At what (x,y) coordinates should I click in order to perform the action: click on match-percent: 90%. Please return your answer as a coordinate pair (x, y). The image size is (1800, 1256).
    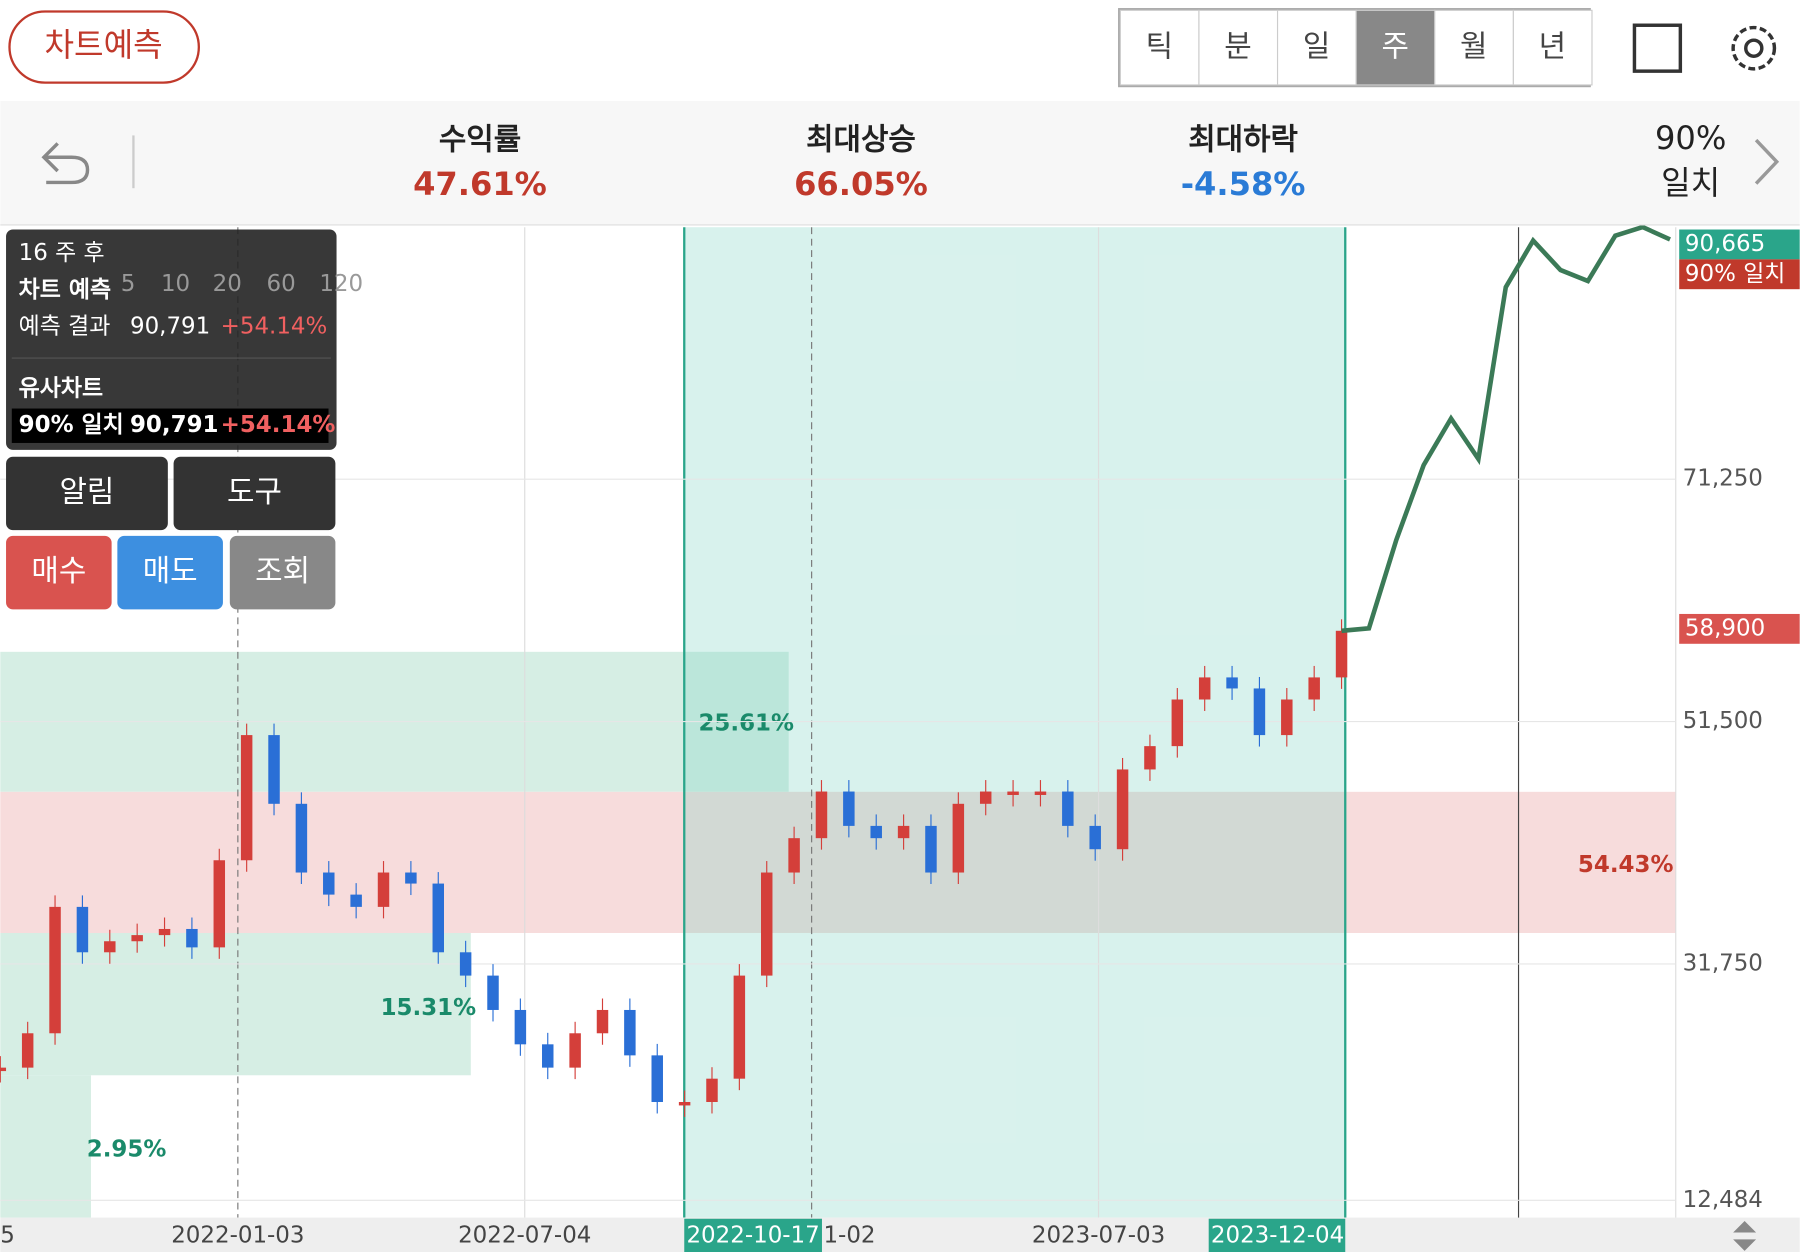
    Looking at the image, I should click on (1690, 138).